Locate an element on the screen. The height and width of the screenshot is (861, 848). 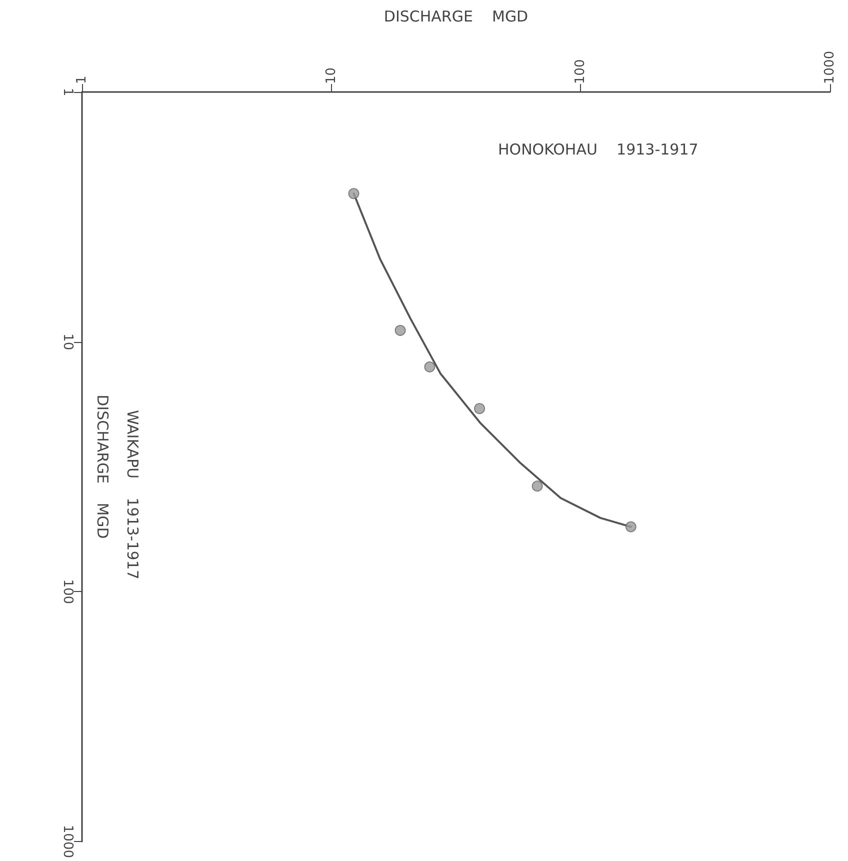
x-axis-title: DISCHARGE MGD is located at coordinates (456, 17).